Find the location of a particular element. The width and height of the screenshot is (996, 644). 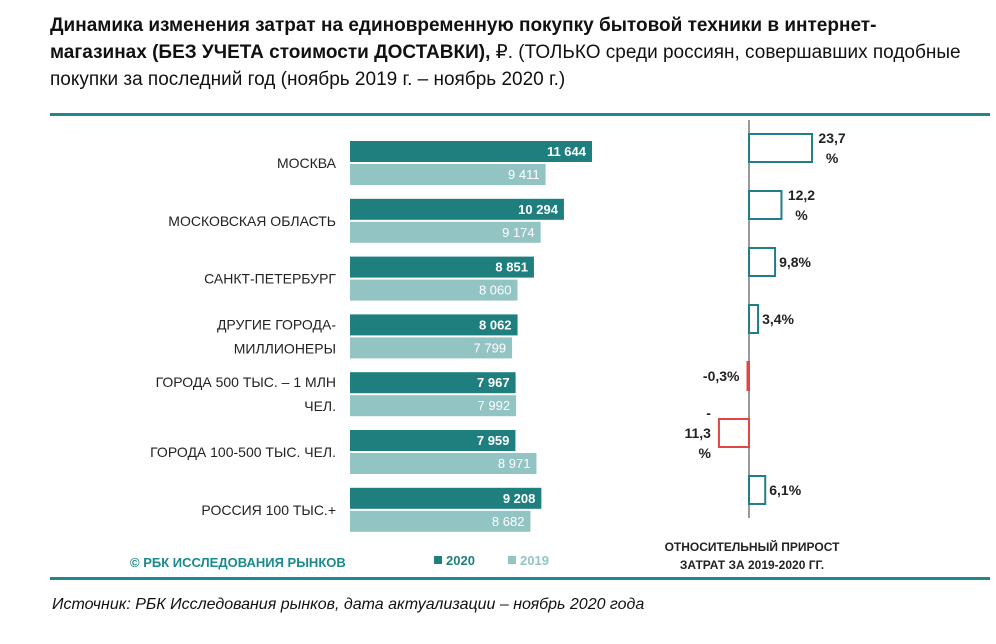

bar-value-label: 7 967 is located at coordinates (493, 382).